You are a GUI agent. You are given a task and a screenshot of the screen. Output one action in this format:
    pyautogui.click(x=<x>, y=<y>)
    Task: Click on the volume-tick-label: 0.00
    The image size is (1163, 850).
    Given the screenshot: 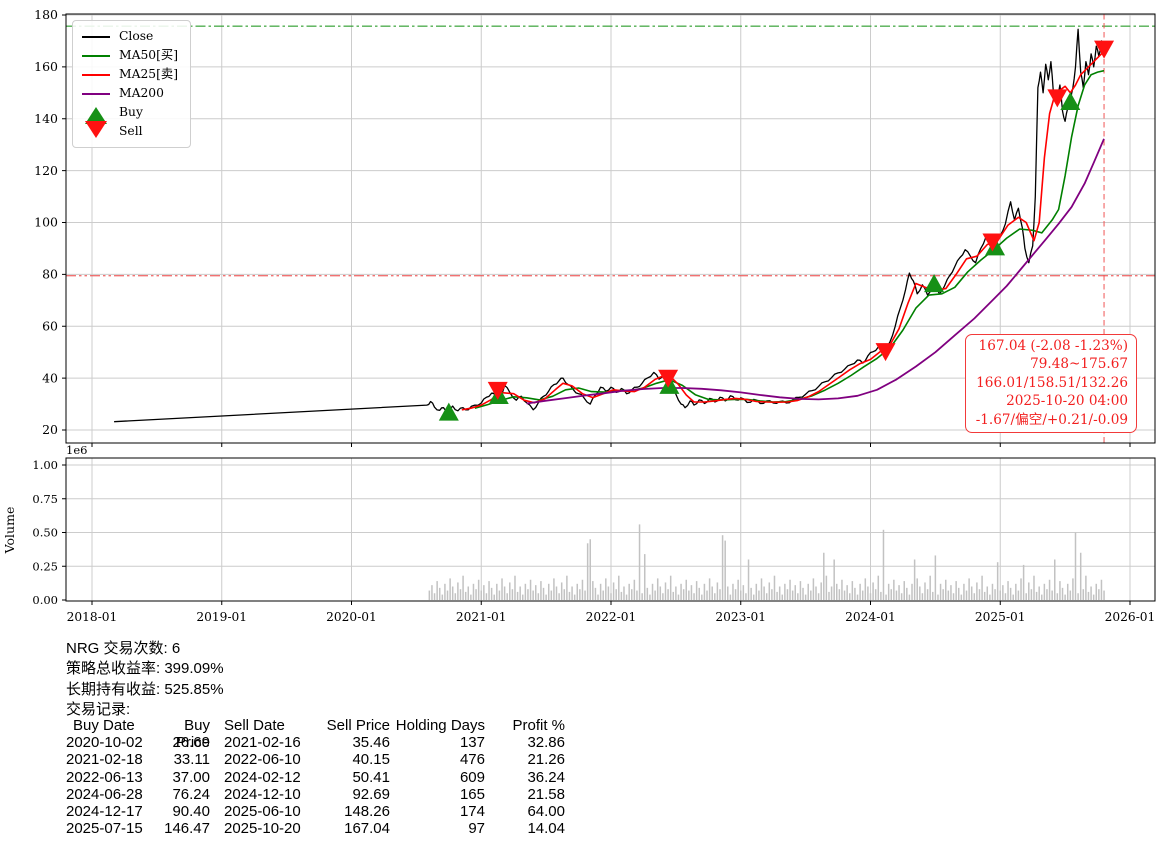 What is the action you would take?
    pyautogui.click(x=45, y=600)
    